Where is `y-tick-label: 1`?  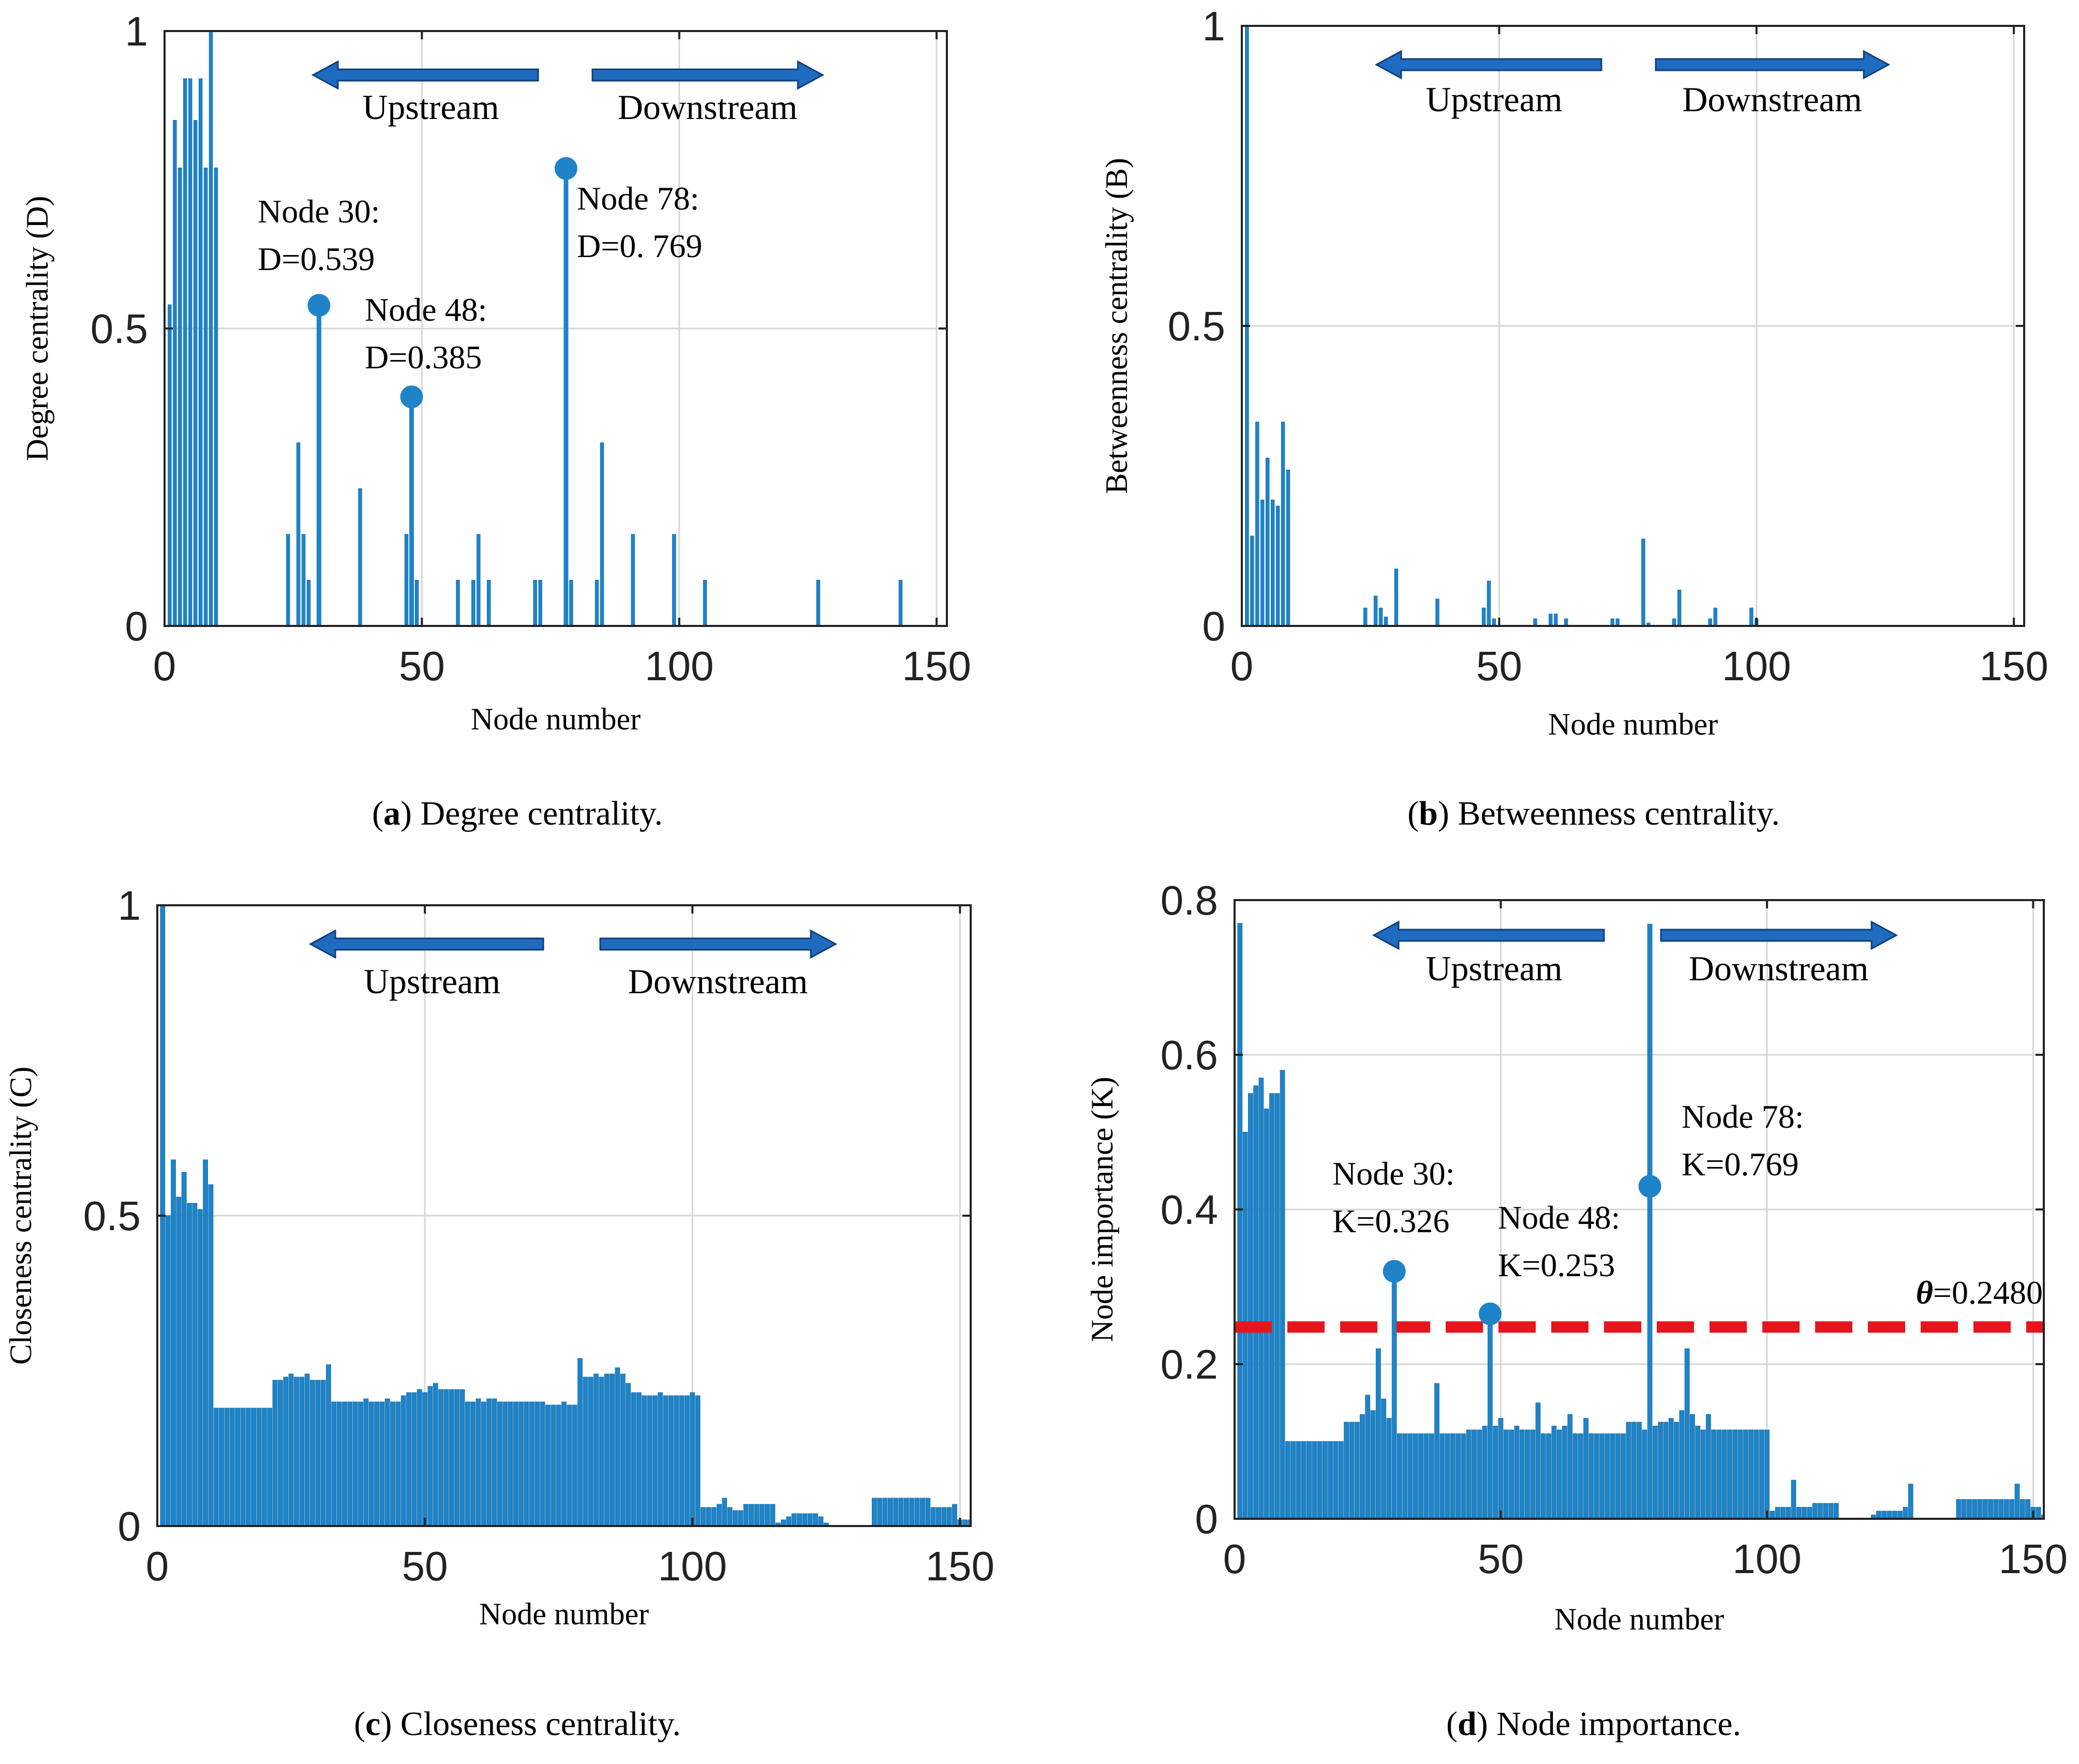
y-tick-label: 1 is located at coordinates (1214, 26).